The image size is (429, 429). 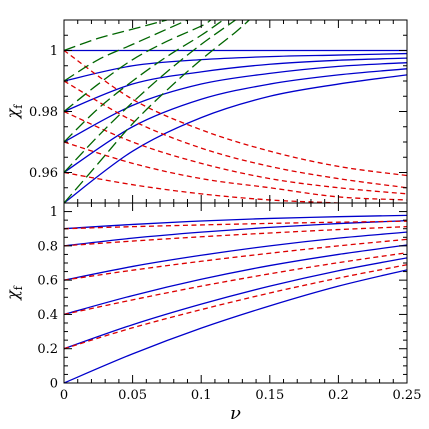 I want to click on top-long-dash-curve-0.96, so click(x=150, y=96).